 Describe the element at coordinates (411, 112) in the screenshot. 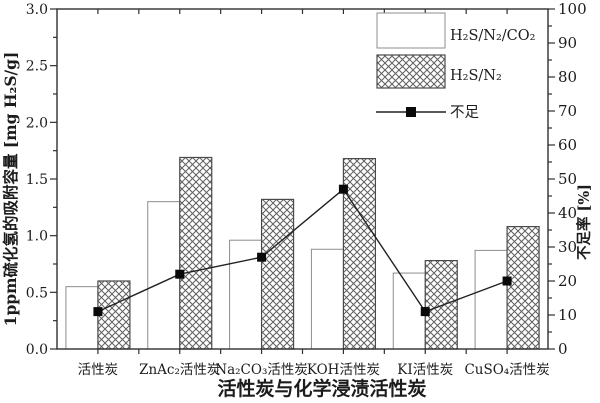

I see `legend-line-marker` at that location.